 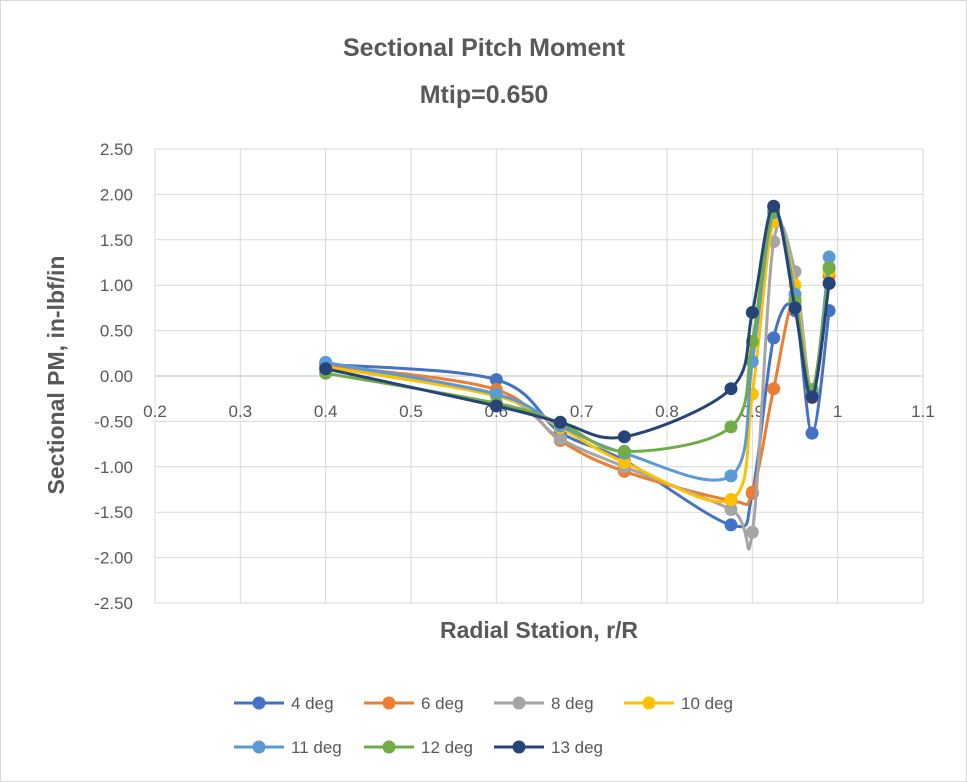 What do you see at coordinates (447, 747) in the screenshot?
I see `legend-label: 12 deg` at bounding box center [447, 747].